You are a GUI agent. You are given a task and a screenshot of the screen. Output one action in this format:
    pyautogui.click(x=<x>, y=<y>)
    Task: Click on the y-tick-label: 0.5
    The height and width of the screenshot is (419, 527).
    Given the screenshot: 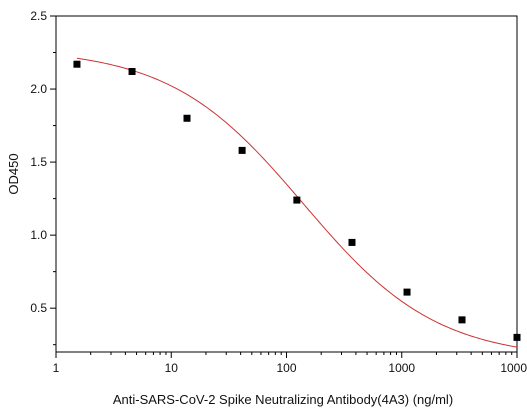 What is the action you would take?
    pyautogui.click(x=38, y=308)
    